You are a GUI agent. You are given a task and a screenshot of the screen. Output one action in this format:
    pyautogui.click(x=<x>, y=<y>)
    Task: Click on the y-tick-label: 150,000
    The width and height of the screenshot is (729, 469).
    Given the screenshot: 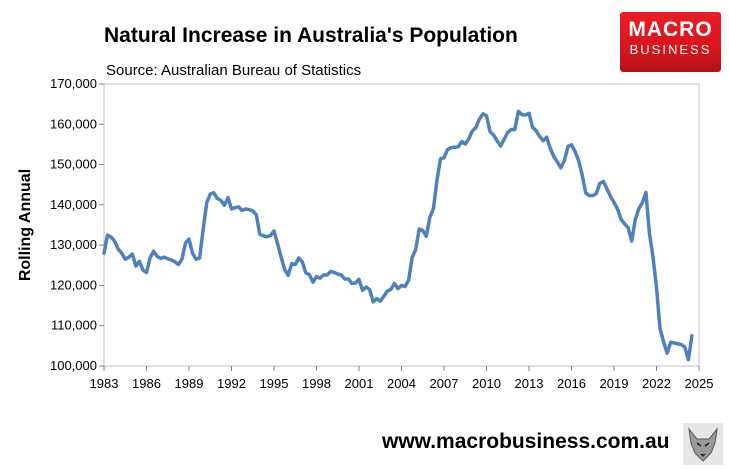 What is the action you would take?
    pyautogui.click(x=73, y=164)
    